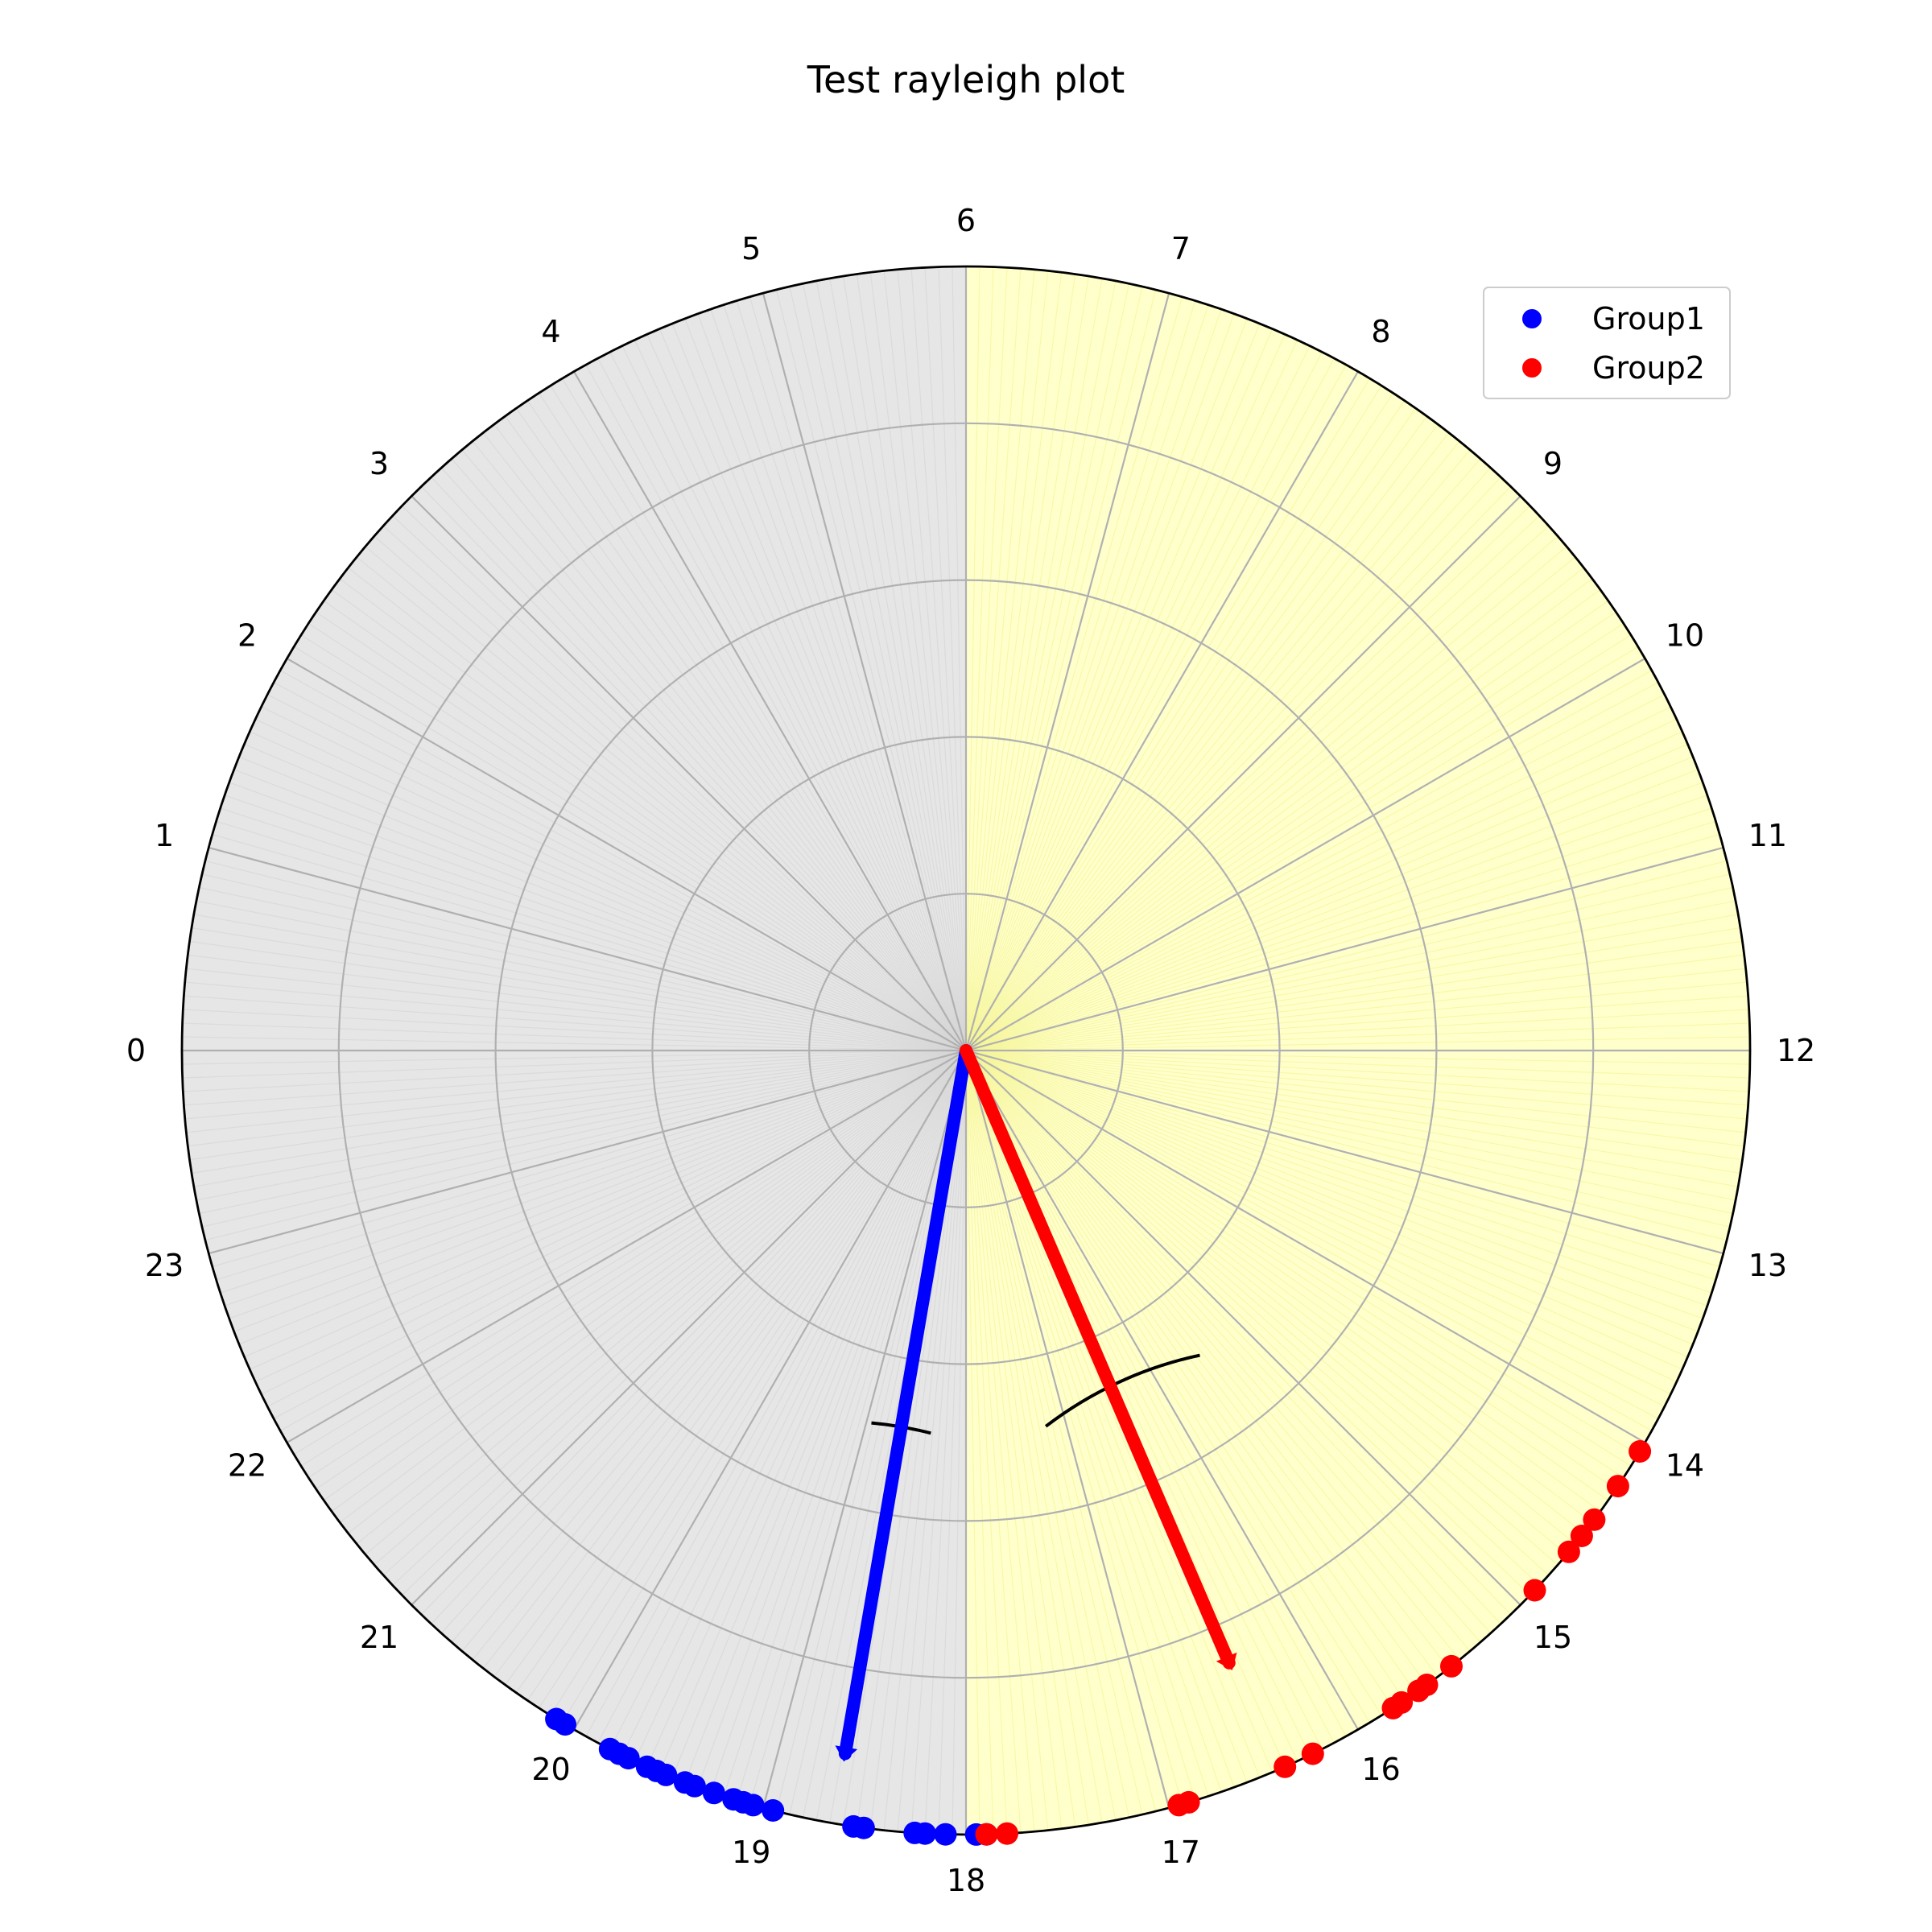 This screenshot has height=1932, width=1932. I want to click on angular-tick-label: 13, so click(1768, 1265).